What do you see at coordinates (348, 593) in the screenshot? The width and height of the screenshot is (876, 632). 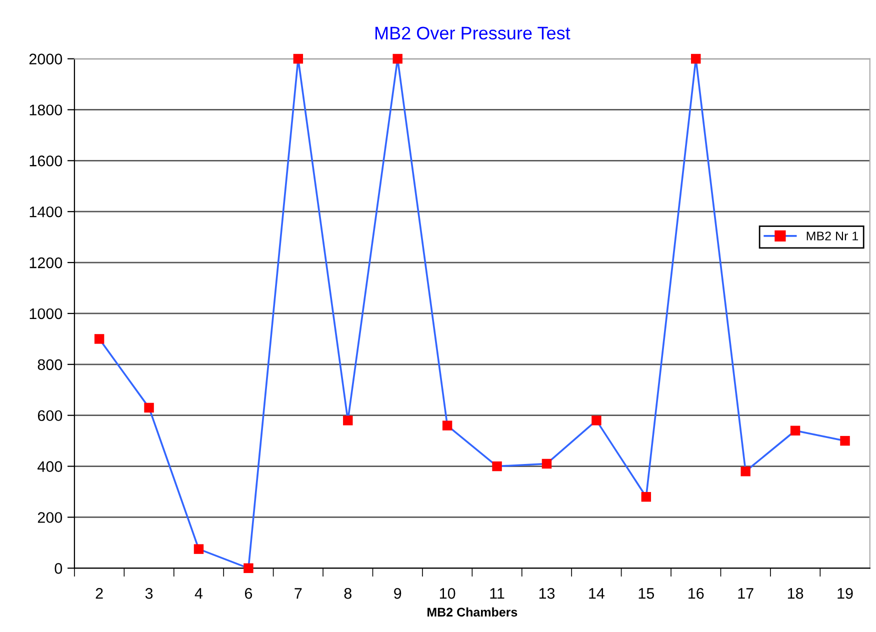 I see `x-tick-label: 8` at bounding box center [348, 593].